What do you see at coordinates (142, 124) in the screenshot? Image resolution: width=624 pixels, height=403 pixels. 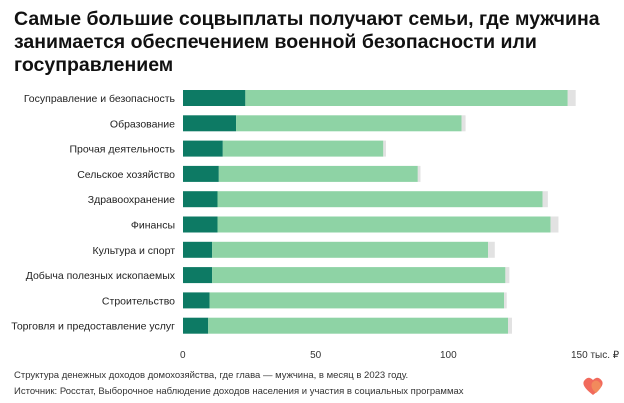 I see `category-label: Образование` at bounding box center [142, 124].